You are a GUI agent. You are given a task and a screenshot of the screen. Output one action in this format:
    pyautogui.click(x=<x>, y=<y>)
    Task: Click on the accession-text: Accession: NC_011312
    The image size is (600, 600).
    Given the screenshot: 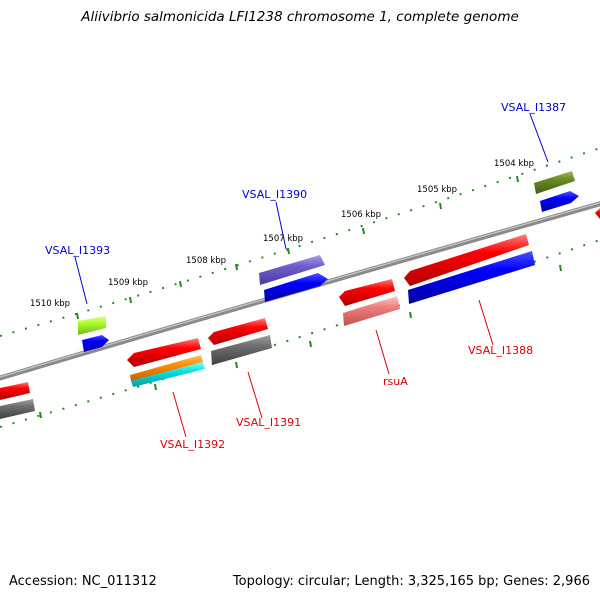 What is the action you would take?
    pyautogui.click(x=83, y=581)
    